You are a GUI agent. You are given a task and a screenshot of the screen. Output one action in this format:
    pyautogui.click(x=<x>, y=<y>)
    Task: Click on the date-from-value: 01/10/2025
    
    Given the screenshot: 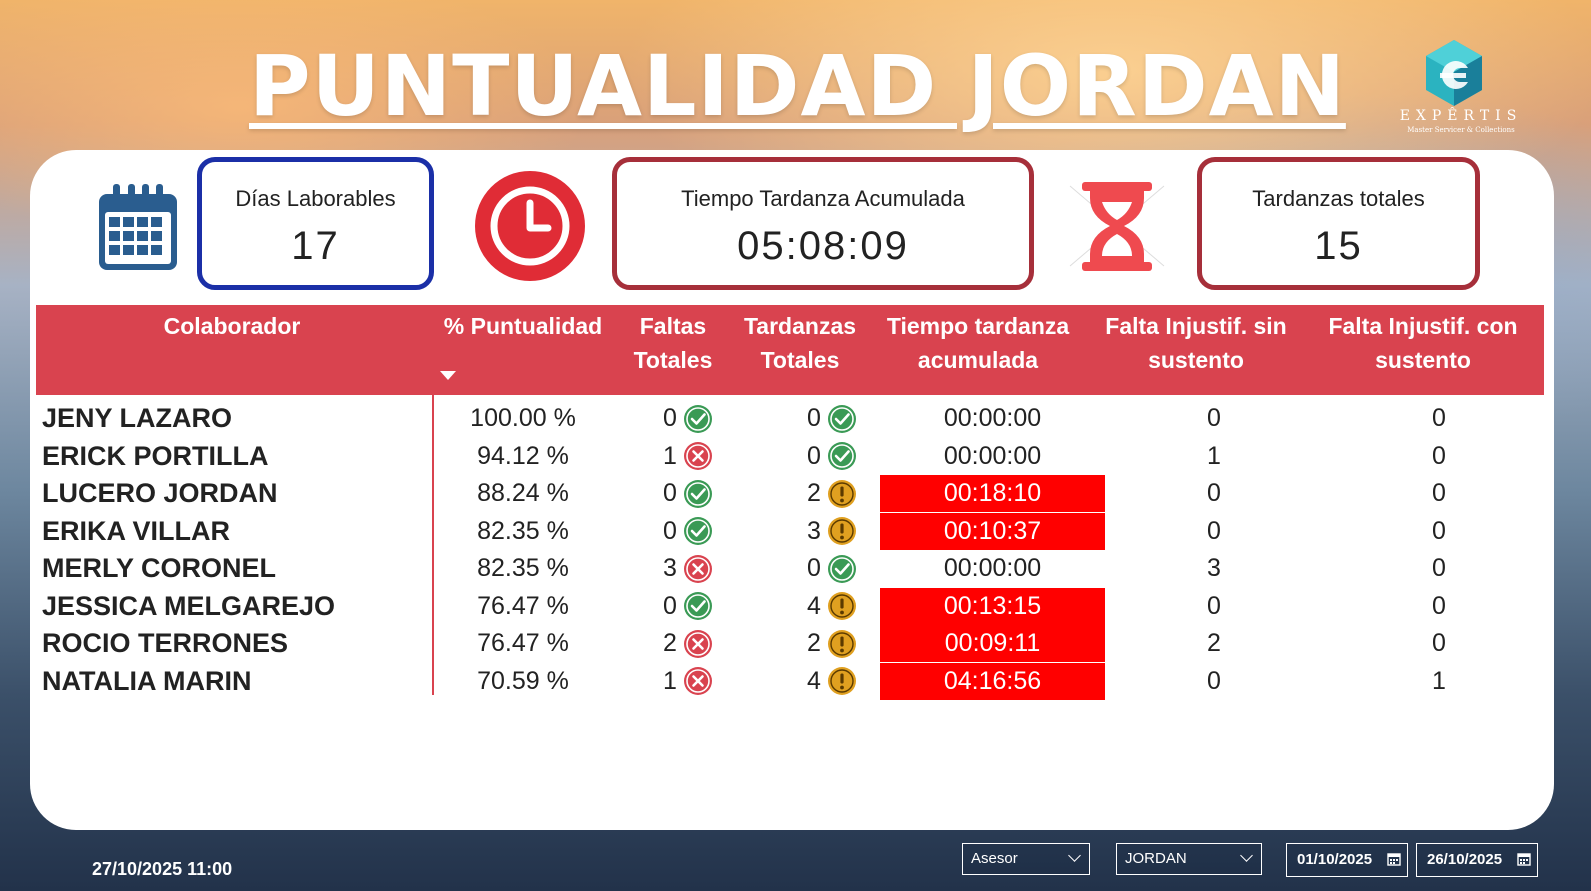 What is the action you would take?
    pyautogui.click(x=1335, y=859)
    